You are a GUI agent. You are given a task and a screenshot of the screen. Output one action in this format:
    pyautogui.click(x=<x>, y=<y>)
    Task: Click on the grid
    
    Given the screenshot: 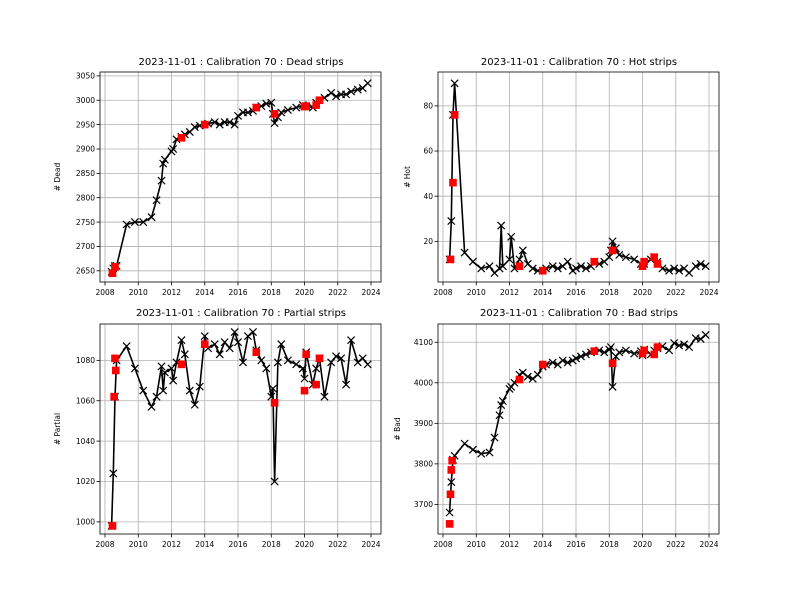 What is the action you would take?
    pyautogui.click(x=240, y=177)
    